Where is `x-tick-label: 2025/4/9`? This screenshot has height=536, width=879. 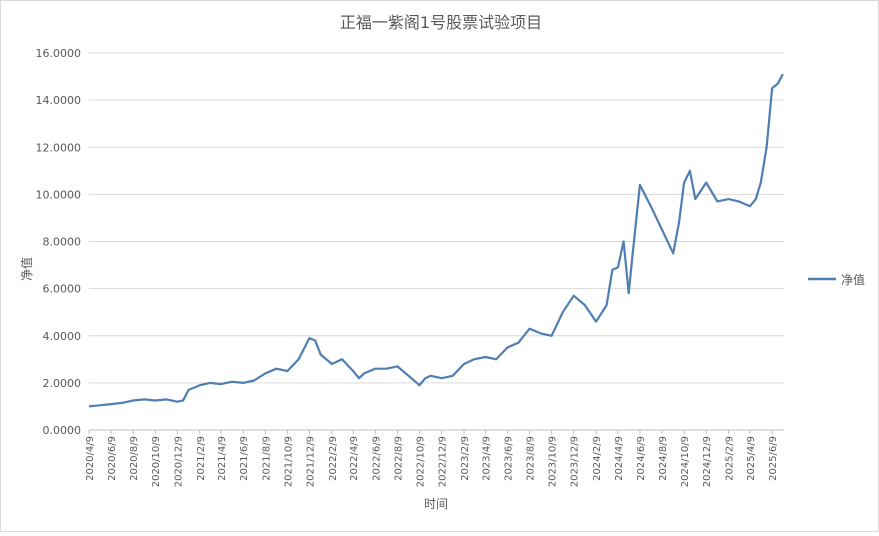
x-tick-label: 2025/4/9 is located at coordinates (751, 458).